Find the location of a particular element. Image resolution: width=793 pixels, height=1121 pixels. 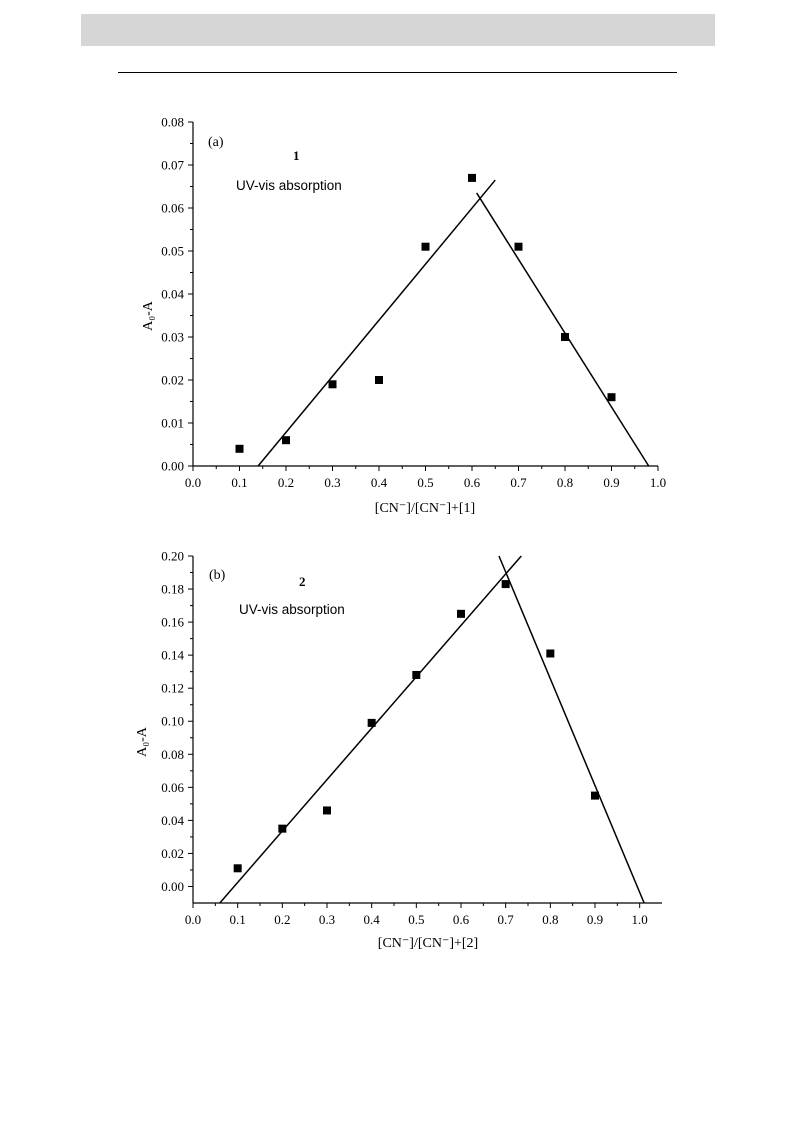

header-rule is located at coordinates (397, 72).